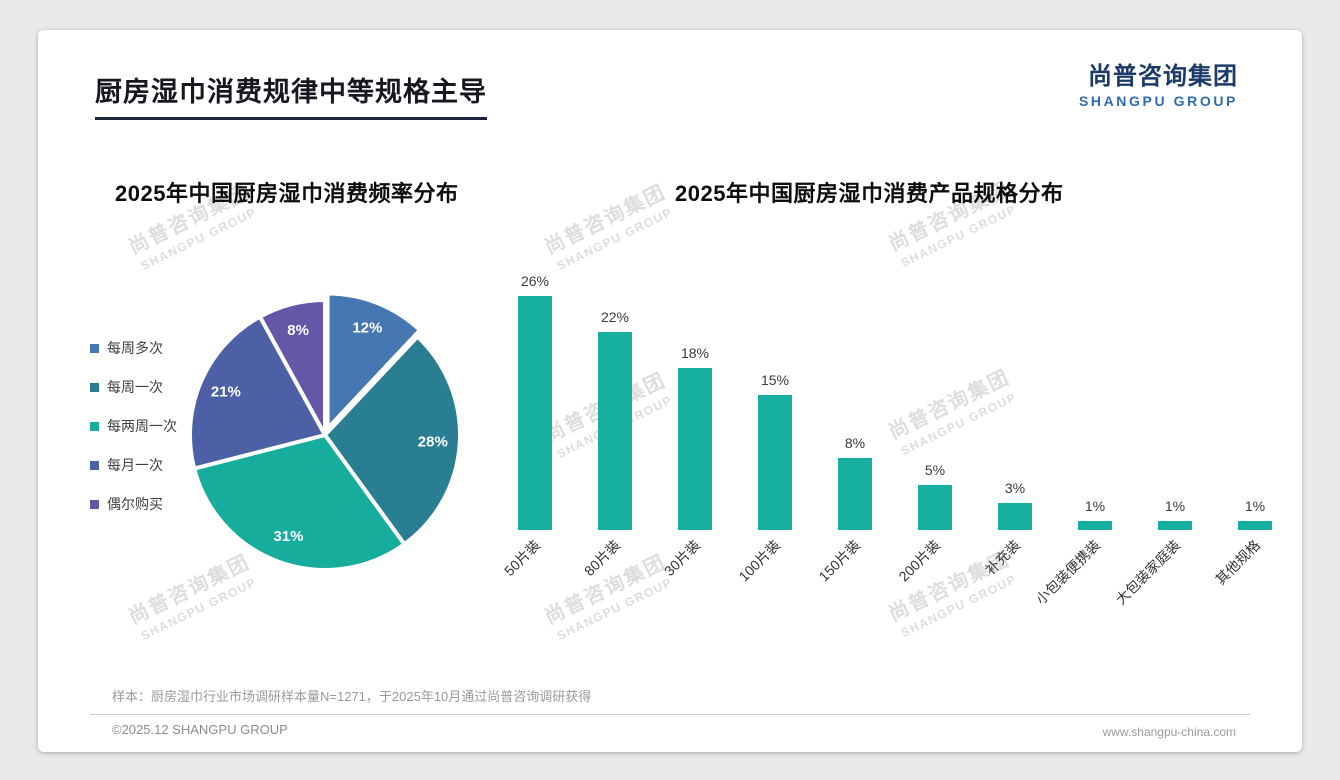 The image size is (1340, 780). Describe the element at coordinates (142, 426) in the screenshot. I see `legend-label: 每两周一次` at that location.